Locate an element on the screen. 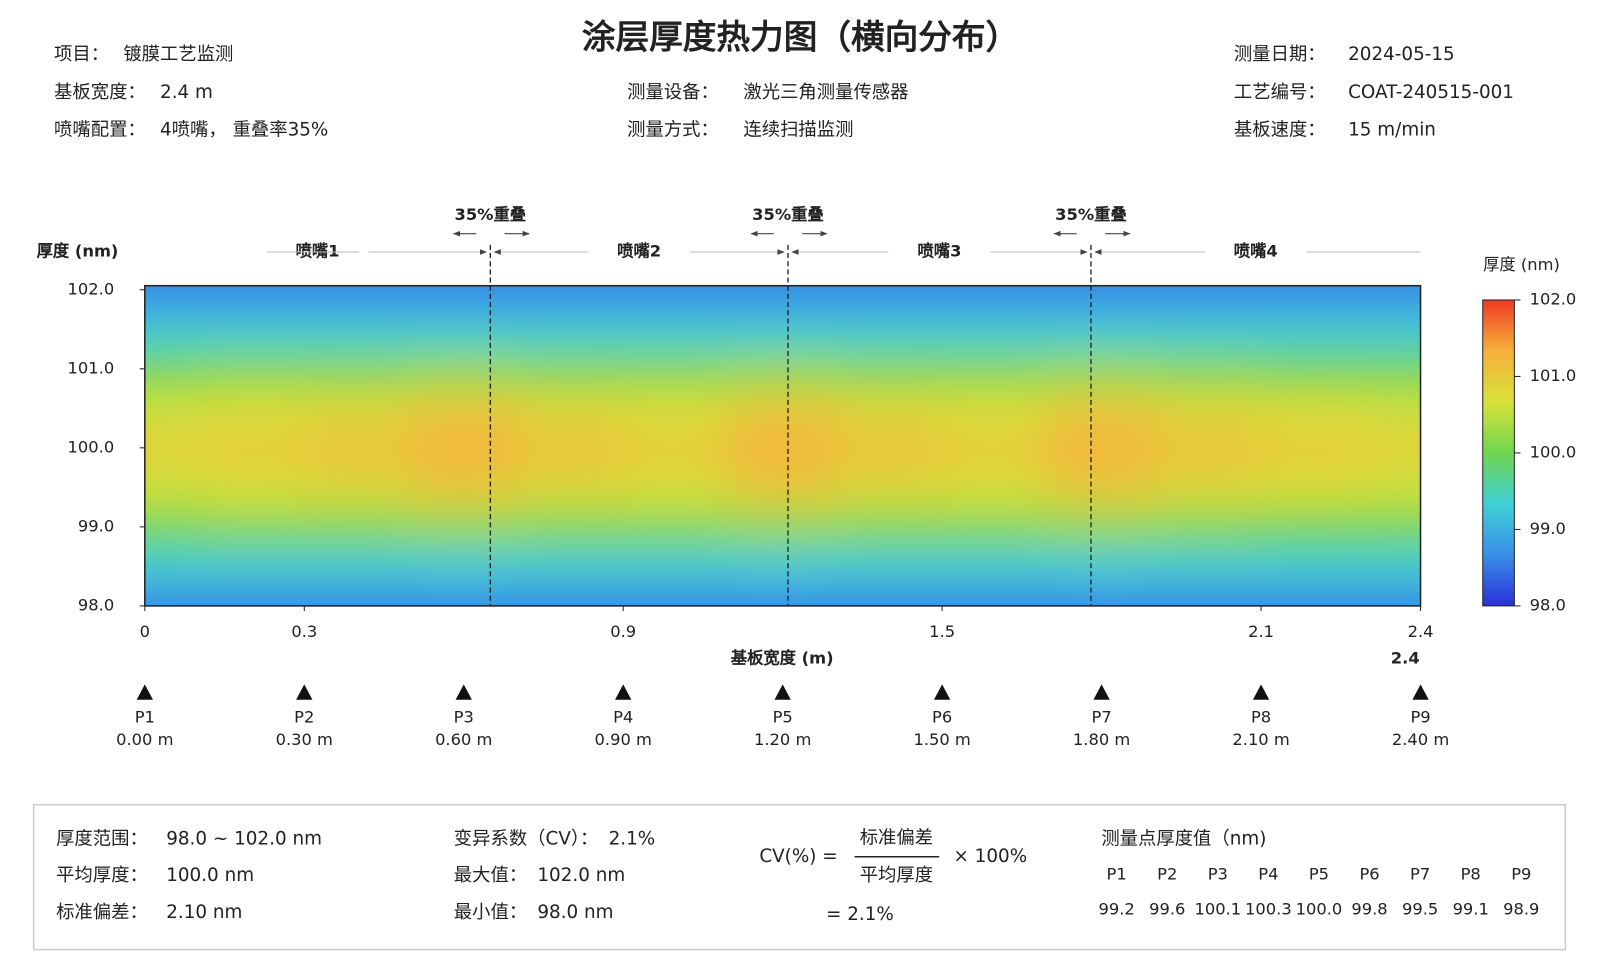 The width and height of the screenshot is (1599, 964). info-label: 测量方式： is located at coordinates (673, 130).